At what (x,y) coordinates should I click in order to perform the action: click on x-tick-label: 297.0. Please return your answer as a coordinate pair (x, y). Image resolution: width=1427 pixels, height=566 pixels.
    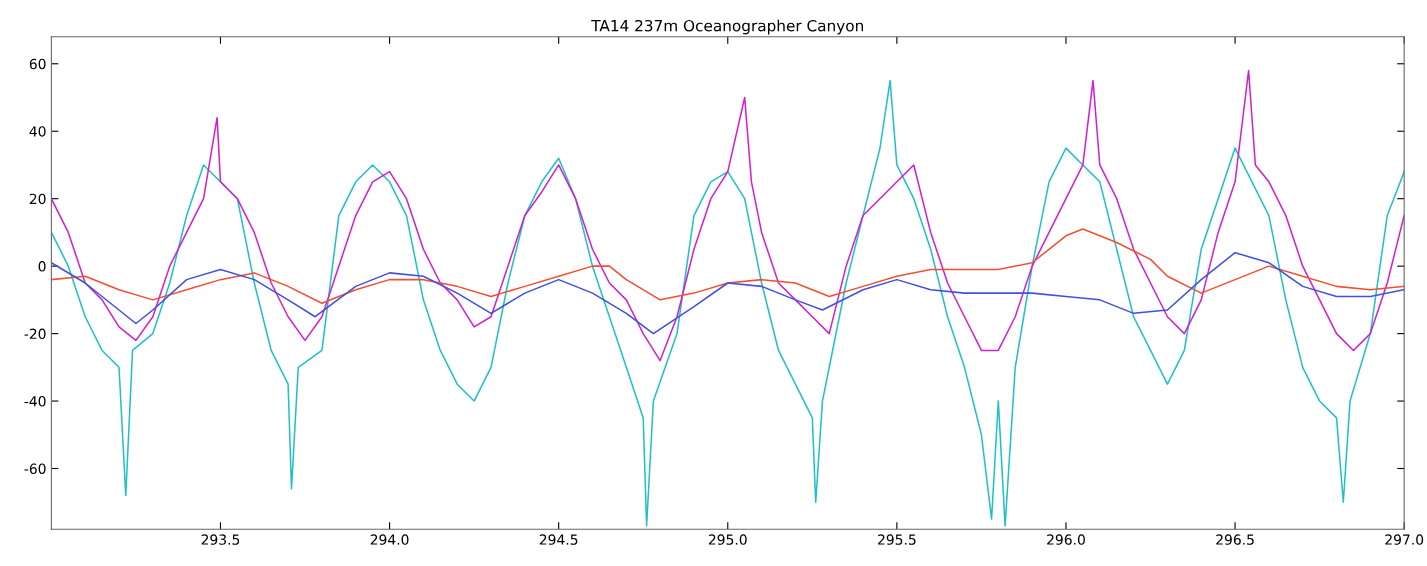
    Looking at the image, I should click on (1404, 539).